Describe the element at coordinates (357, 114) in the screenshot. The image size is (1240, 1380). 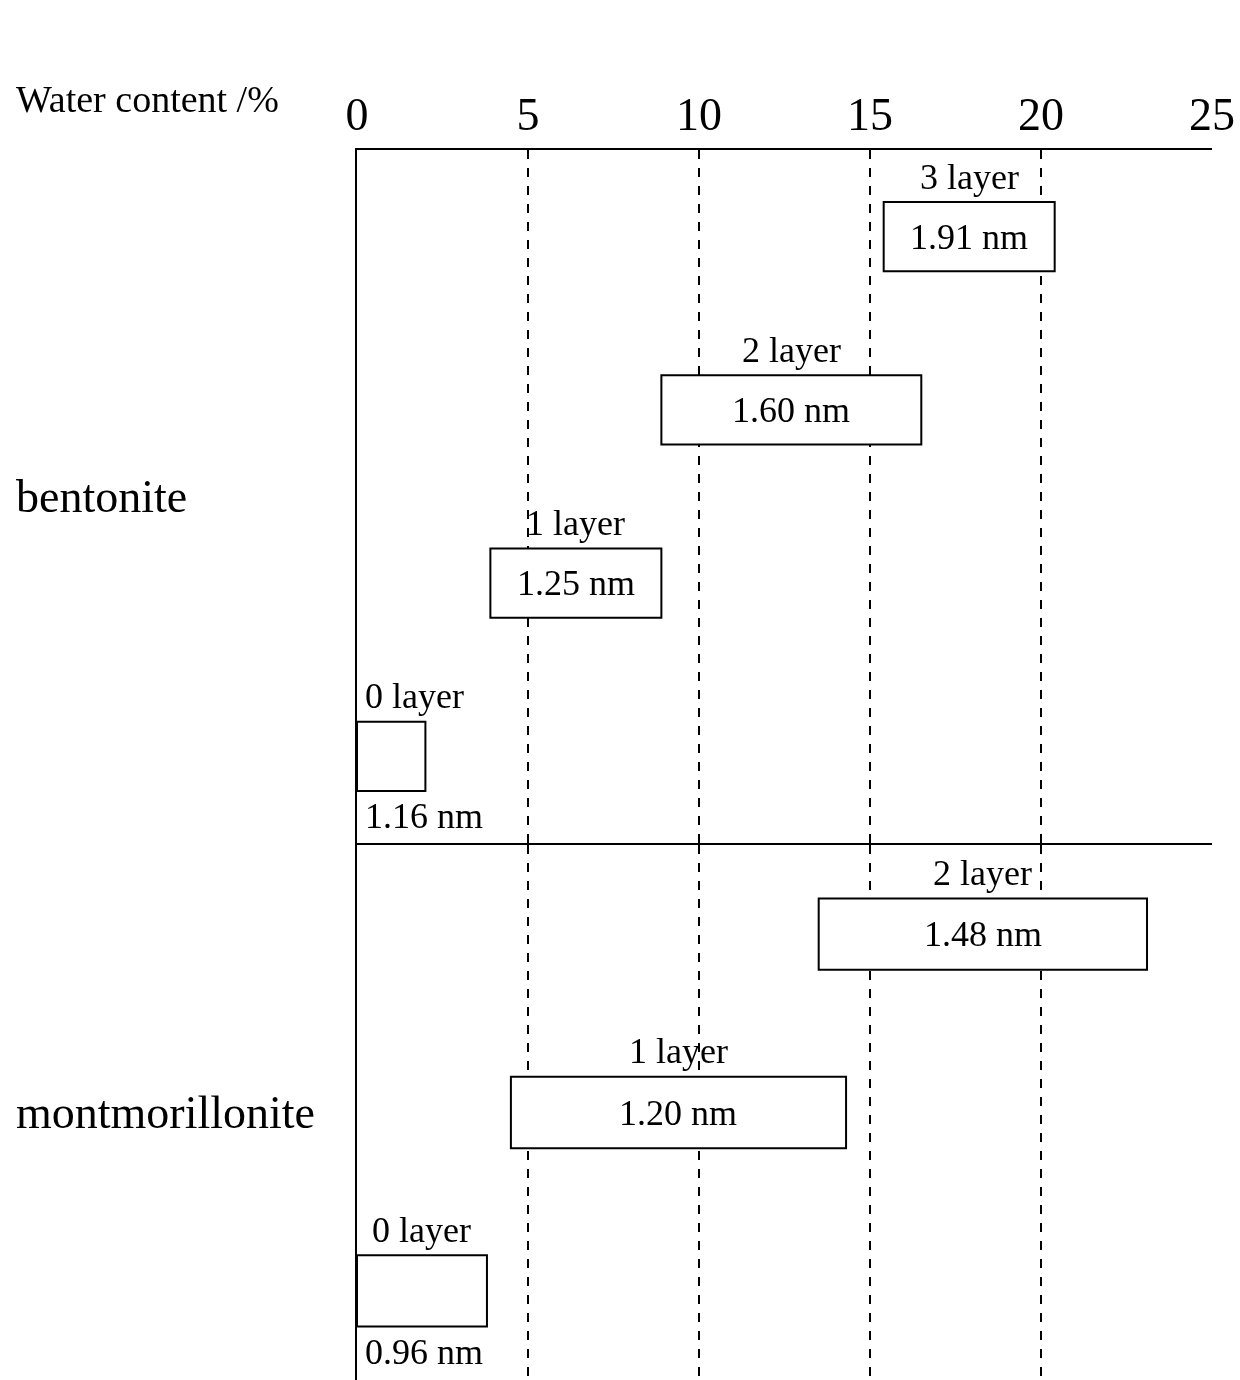
I see `x-tick-label: 0` at that location.